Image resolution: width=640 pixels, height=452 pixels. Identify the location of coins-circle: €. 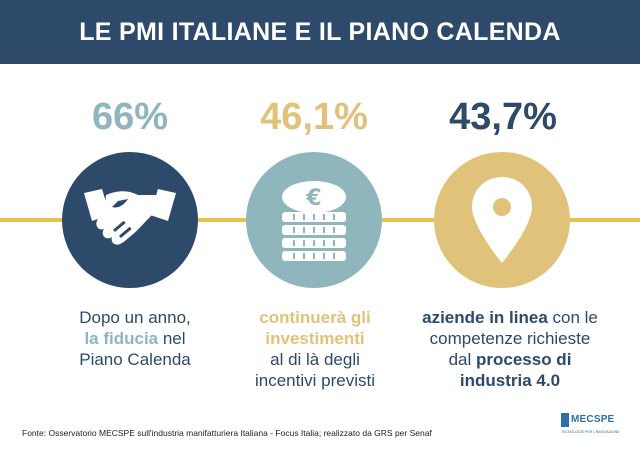
(314, 220).